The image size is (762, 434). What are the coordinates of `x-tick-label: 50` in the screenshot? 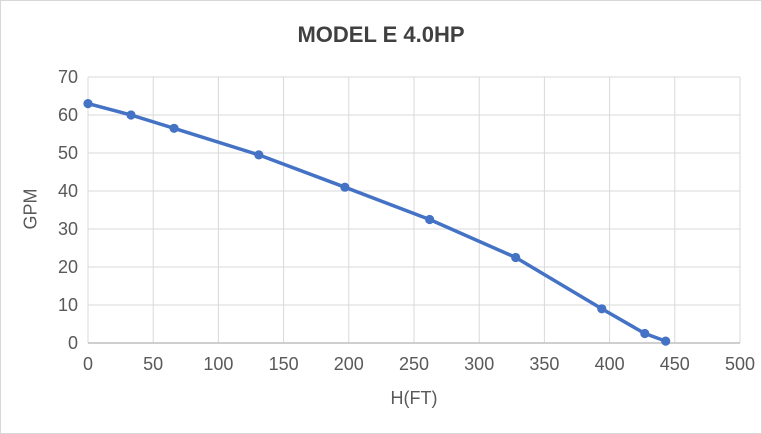 It's located at (153, 364).